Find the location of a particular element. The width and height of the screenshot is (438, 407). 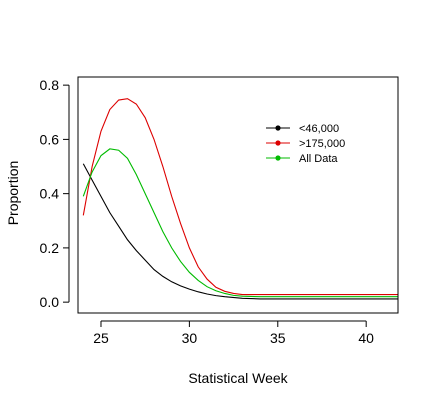

legend-label-2: All Data is located at coordinates (318, 159).